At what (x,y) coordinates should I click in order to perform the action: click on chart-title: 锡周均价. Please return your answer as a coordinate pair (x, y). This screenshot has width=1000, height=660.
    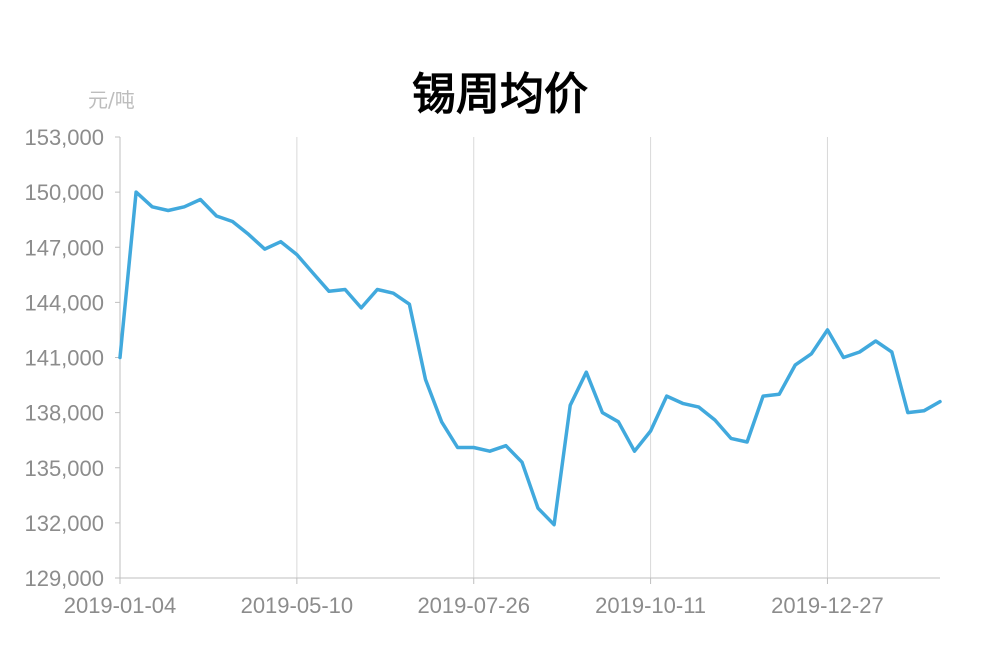
    Looking at the image, I should click on (500, 94).